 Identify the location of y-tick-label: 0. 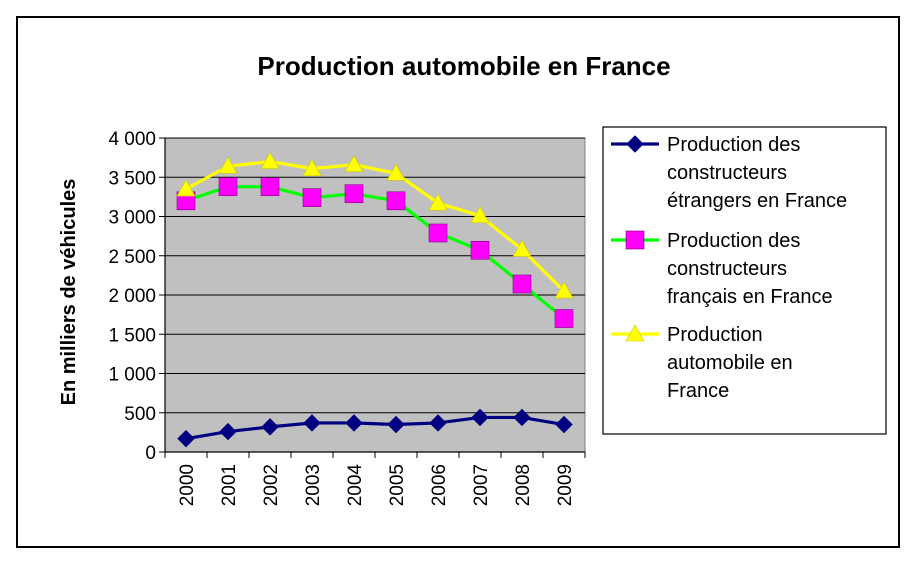
(150, 453).